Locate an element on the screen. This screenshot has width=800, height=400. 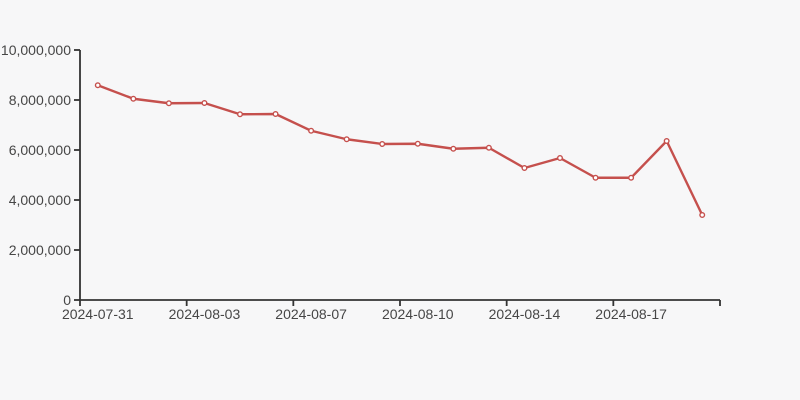
x-axis-tick-label: 2024-08-17 is located at coordinates (631, 314).